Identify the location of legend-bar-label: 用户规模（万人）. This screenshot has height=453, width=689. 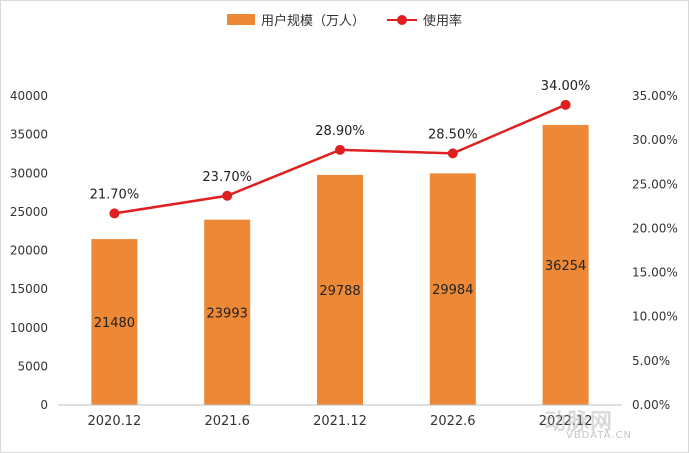
(312, 21).